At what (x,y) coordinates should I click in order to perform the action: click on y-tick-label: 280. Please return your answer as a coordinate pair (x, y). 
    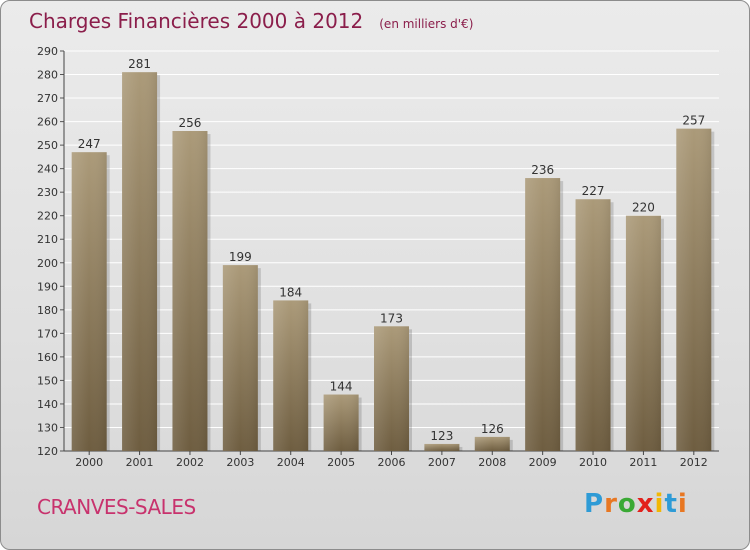
    Looking at the image, I should click on (47, 75).